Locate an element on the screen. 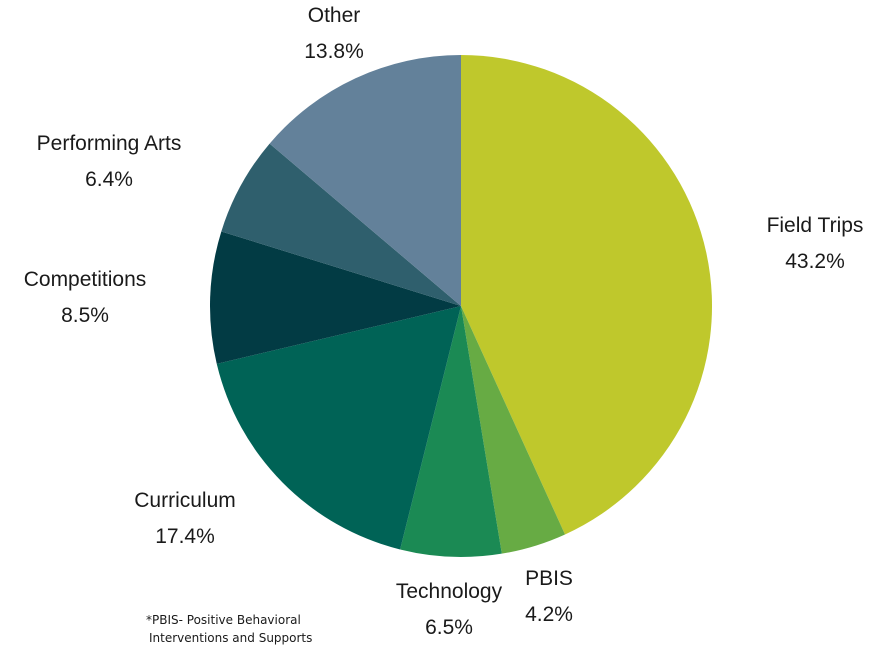  slice-value-field-trips: 43.2% is located at coordinates (815, 261).